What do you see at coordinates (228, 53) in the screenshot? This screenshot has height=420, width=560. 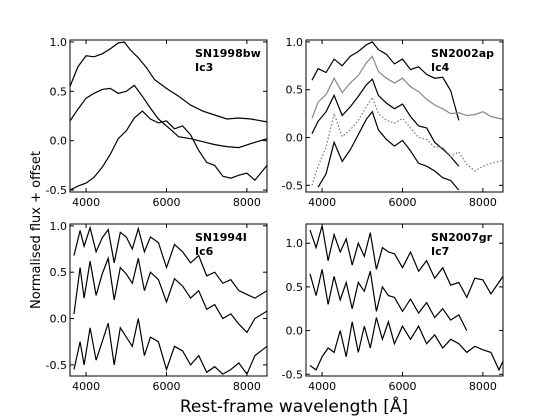 I see `supernova-name: SN1998bw` at bounding box center [228, 53].